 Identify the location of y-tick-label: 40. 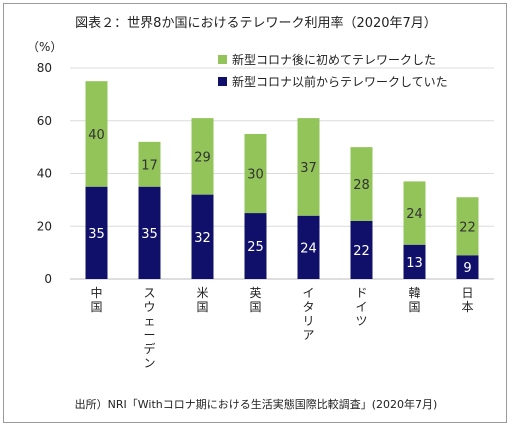
(44, 174).